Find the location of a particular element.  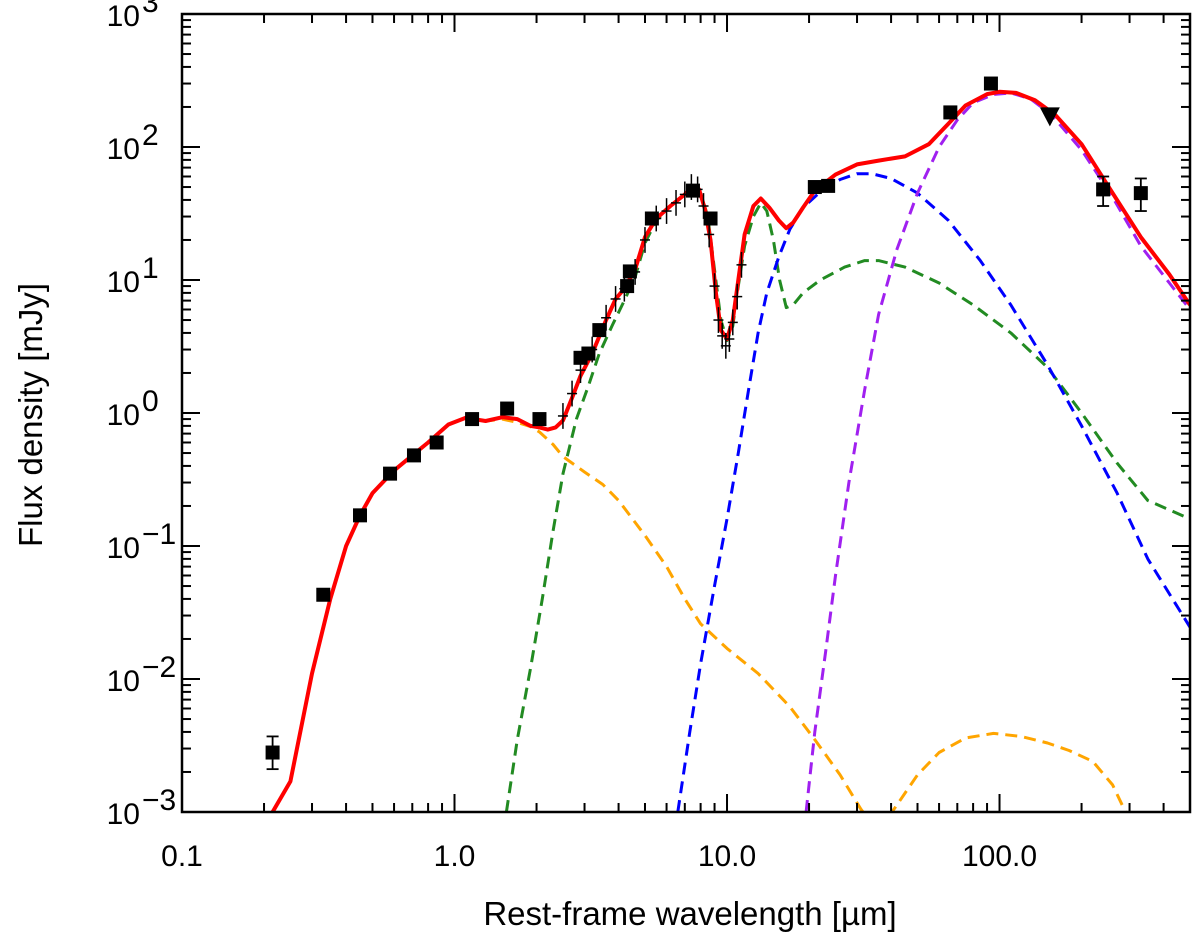

y-tick-label: 10 1 is located at coordinates (133, 275).